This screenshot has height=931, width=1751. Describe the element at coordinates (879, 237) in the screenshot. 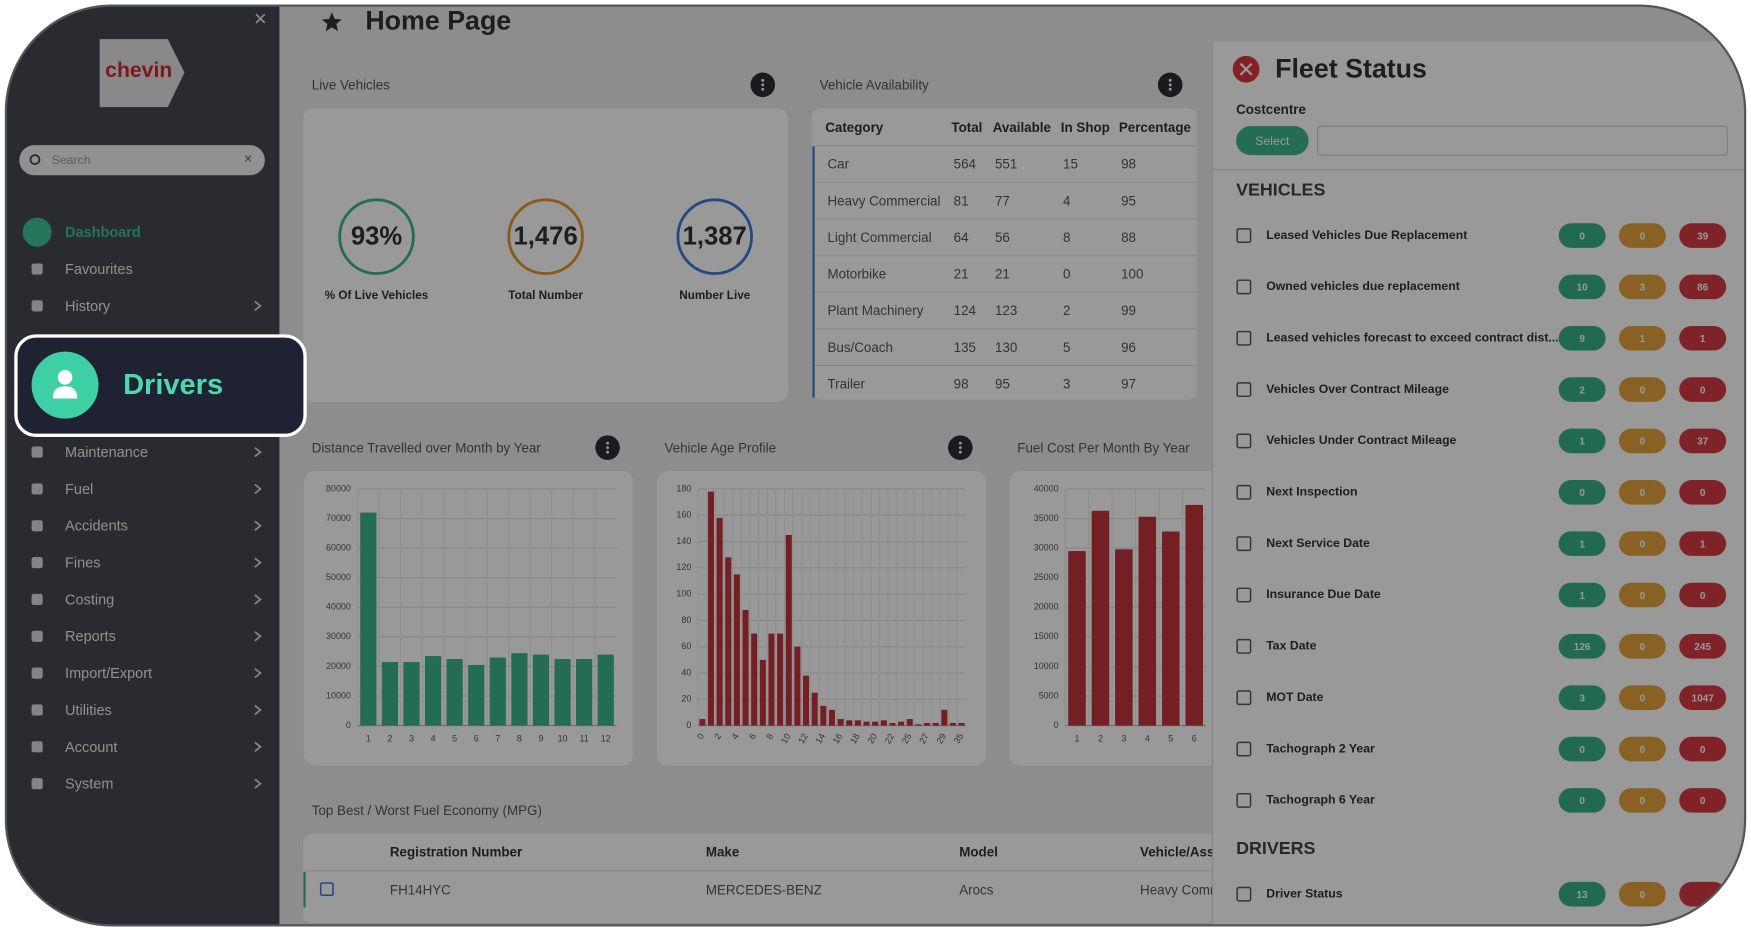

I see `table-cell: Light Commercial` at that location.